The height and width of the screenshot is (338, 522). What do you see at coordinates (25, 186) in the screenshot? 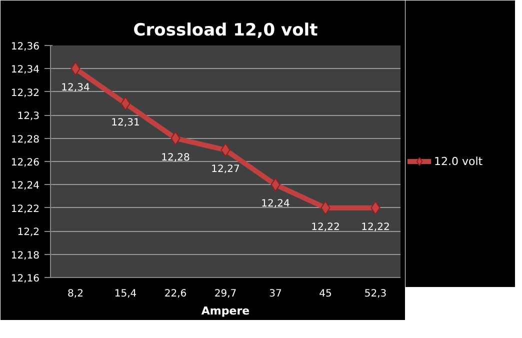
I see `y-tick-label: 12,24` at bounding box center [25, 186].